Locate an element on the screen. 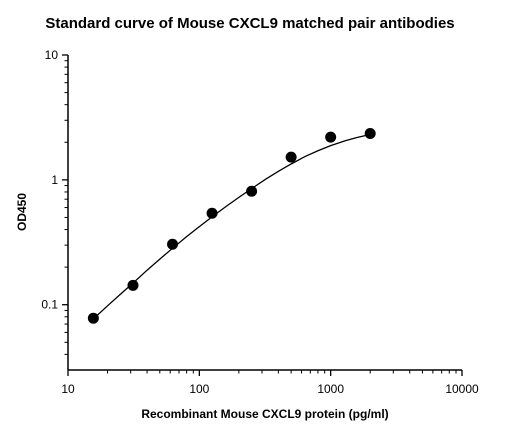 The height and width of the screenshot is (437, 508). y-tick-label: 10 is located at coordinates (52, 55).